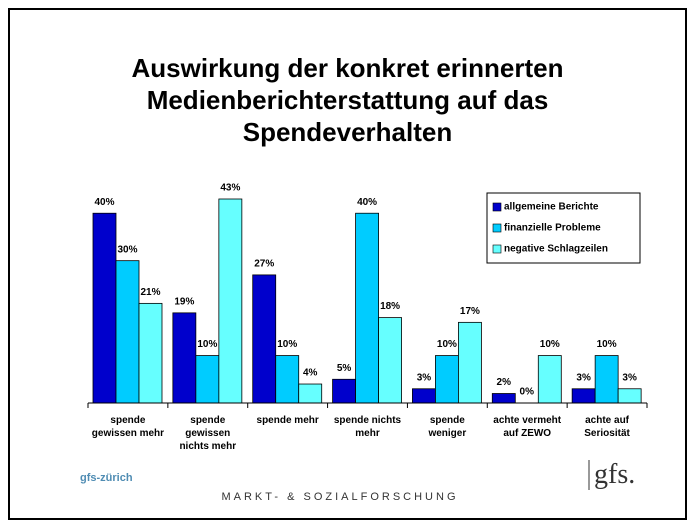  What do you see at coordinates (552, 228) in the screenshot?
I see `legend-label: finanzielle Probleme` at bounding box center [552, 228].